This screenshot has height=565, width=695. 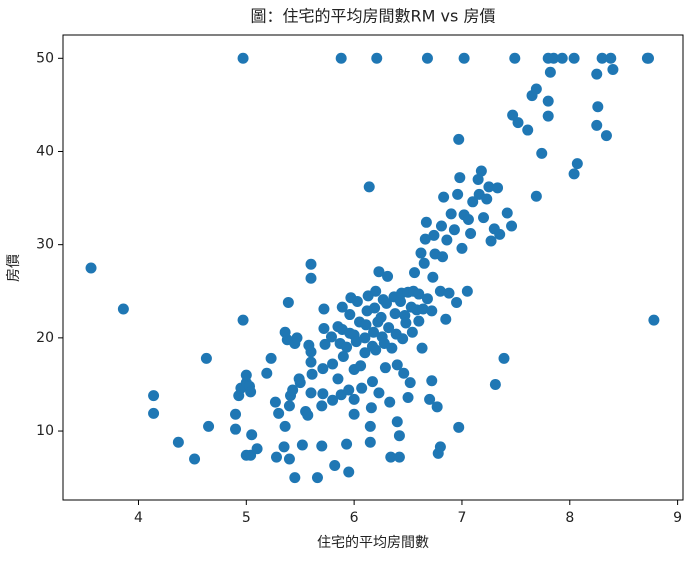 I want to click on y-tick-label: 40, so click(x=45, y=151).